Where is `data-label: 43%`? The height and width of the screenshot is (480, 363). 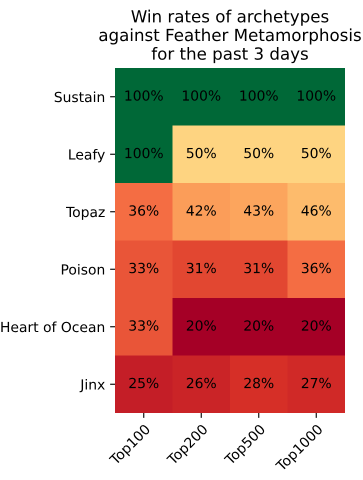 data-label: 43% is located at coordinates (259, 210).